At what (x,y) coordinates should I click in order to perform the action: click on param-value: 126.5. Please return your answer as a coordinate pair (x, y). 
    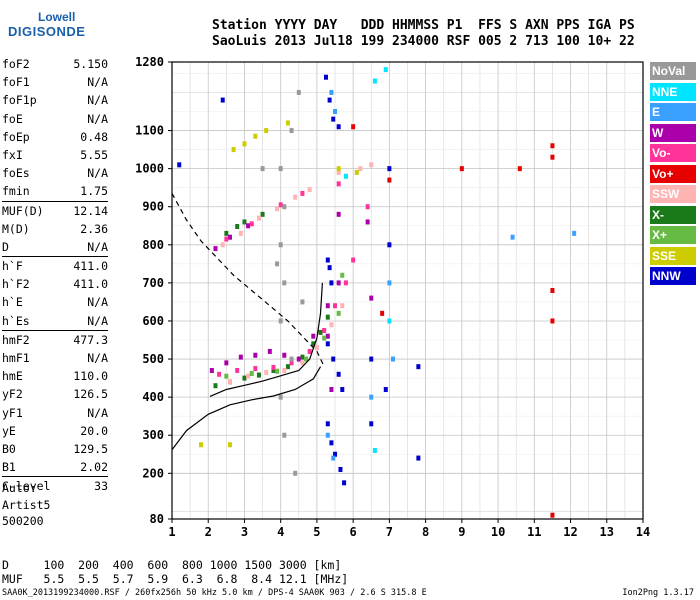
    Looking at the image, I should click on (90, 394).